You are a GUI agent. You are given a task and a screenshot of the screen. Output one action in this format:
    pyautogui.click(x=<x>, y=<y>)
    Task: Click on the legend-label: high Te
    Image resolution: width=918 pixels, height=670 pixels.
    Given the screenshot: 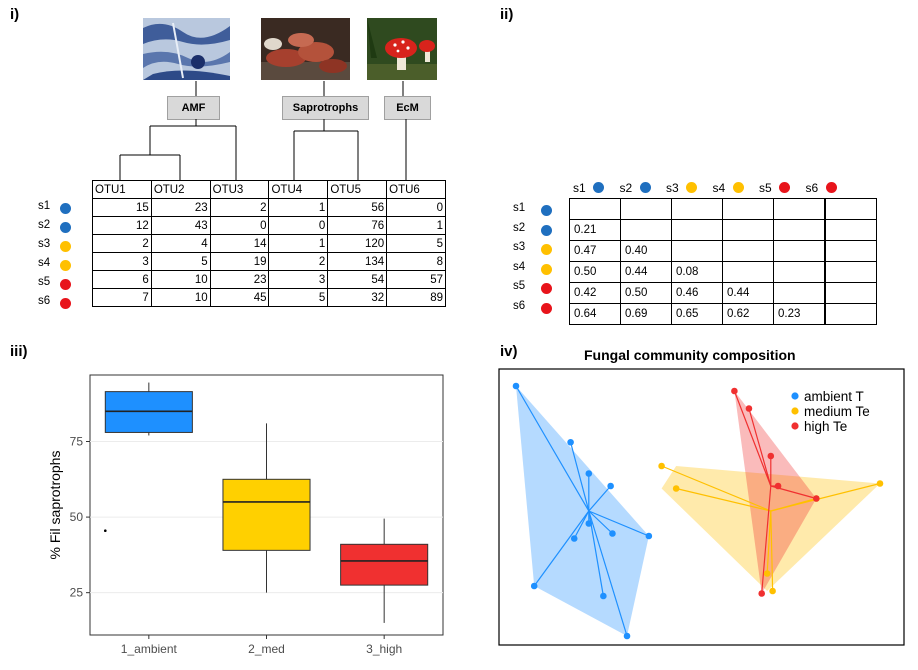 What is the action you would take?
    pyautogui.click(x=825, y=426)
    